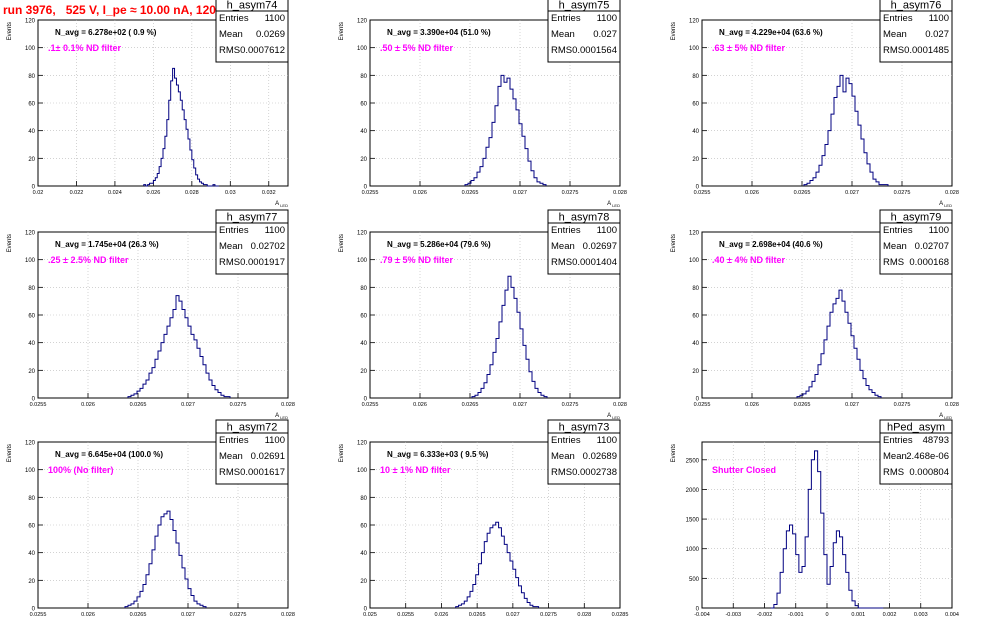 Image resolution: width=996 pixels, height=622 pixels. I want to click on stats-value: 0.000804, so click(929, 472).